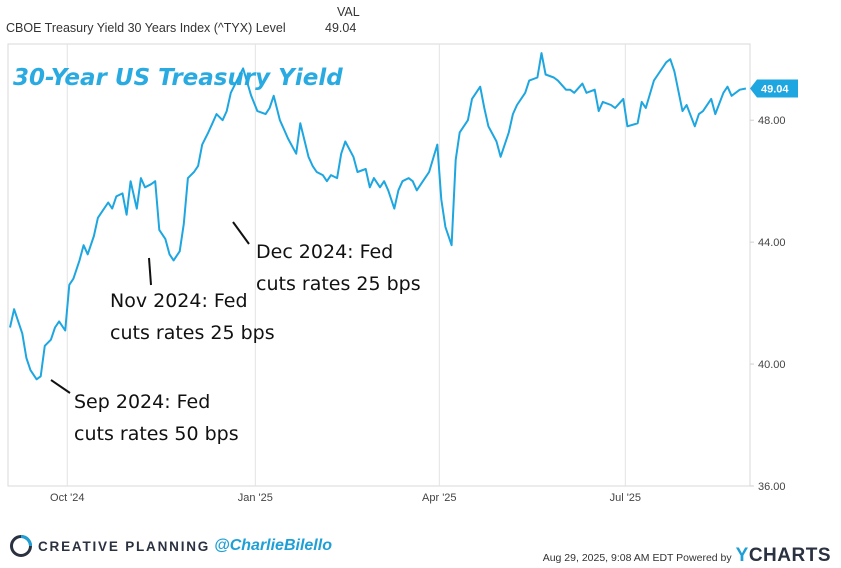 The width and height of the screenshot is (841, 568). What do you see at coordinates (341, 28) in the screenshot?
I see `legend-value: 49.04` at bounding box center [341, 28].